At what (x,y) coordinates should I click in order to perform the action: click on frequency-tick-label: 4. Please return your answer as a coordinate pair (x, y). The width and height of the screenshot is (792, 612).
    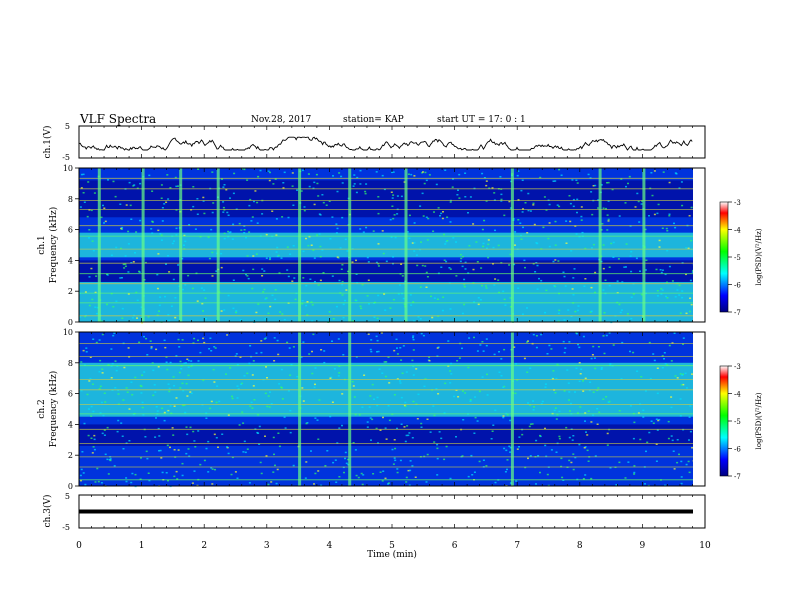
    Looking at the image, I should click on (70, 424).